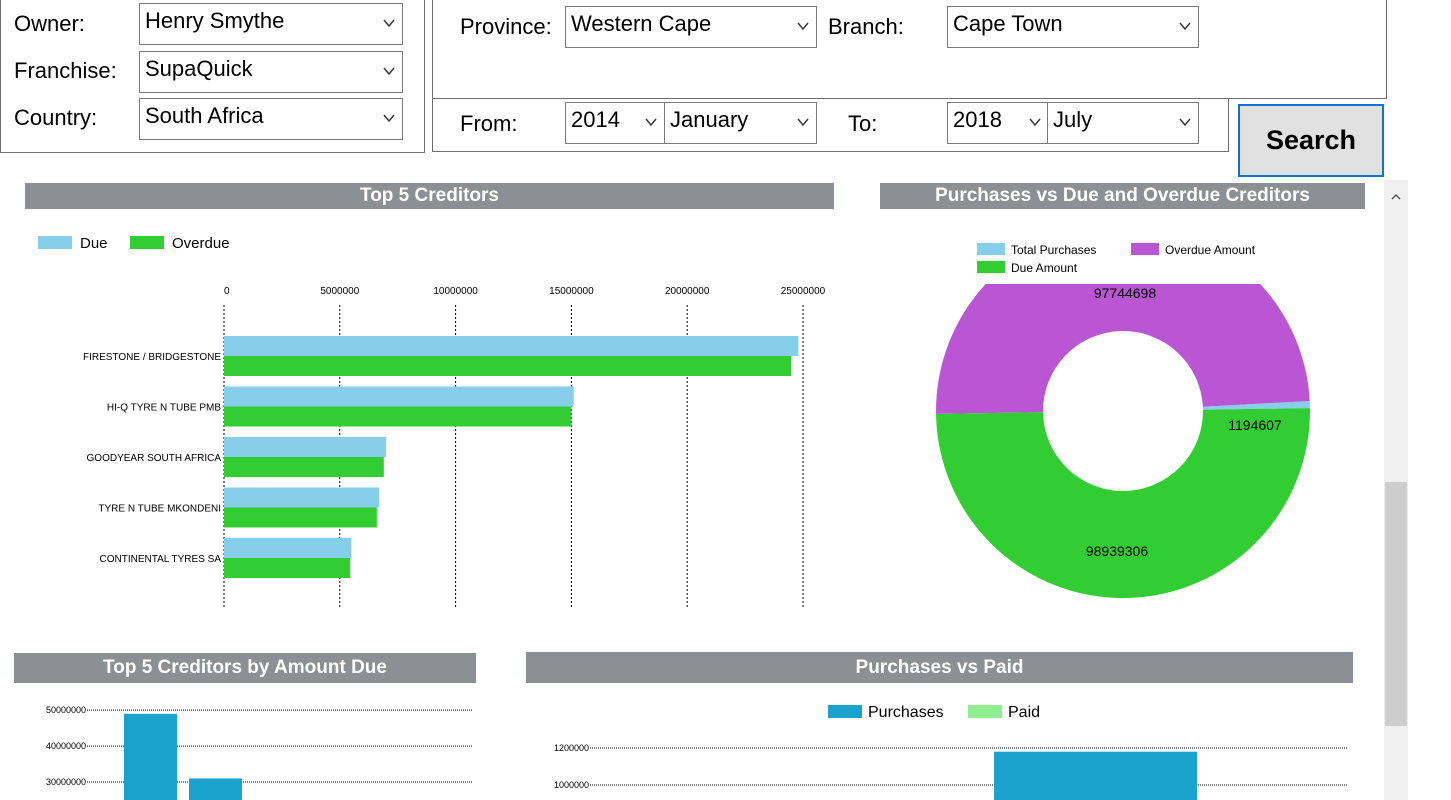 This screenshot has height=800, width=1451. What do you see at coordinates (1396, 604) in the screenshot?
I see `scrollbar-thumb` at bounding box center [1396, 604].